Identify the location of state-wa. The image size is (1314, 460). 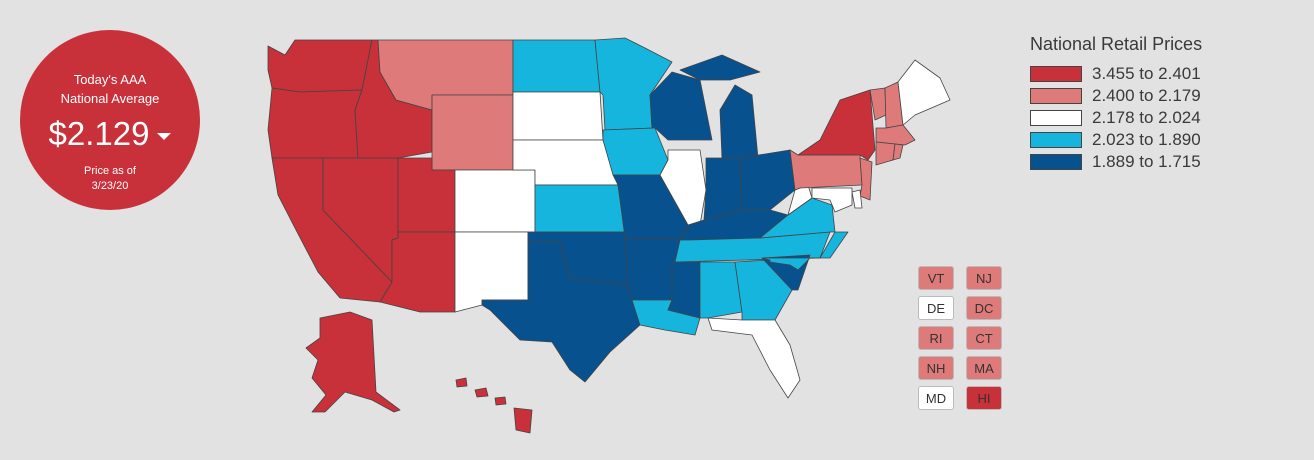
(320, 66).